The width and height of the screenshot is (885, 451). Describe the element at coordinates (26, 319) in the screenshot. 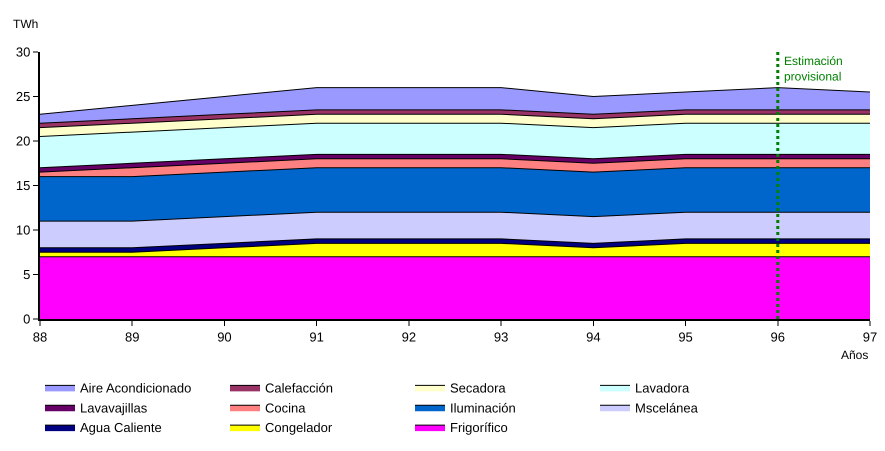

I see `y-tick-label: 0` at that location.